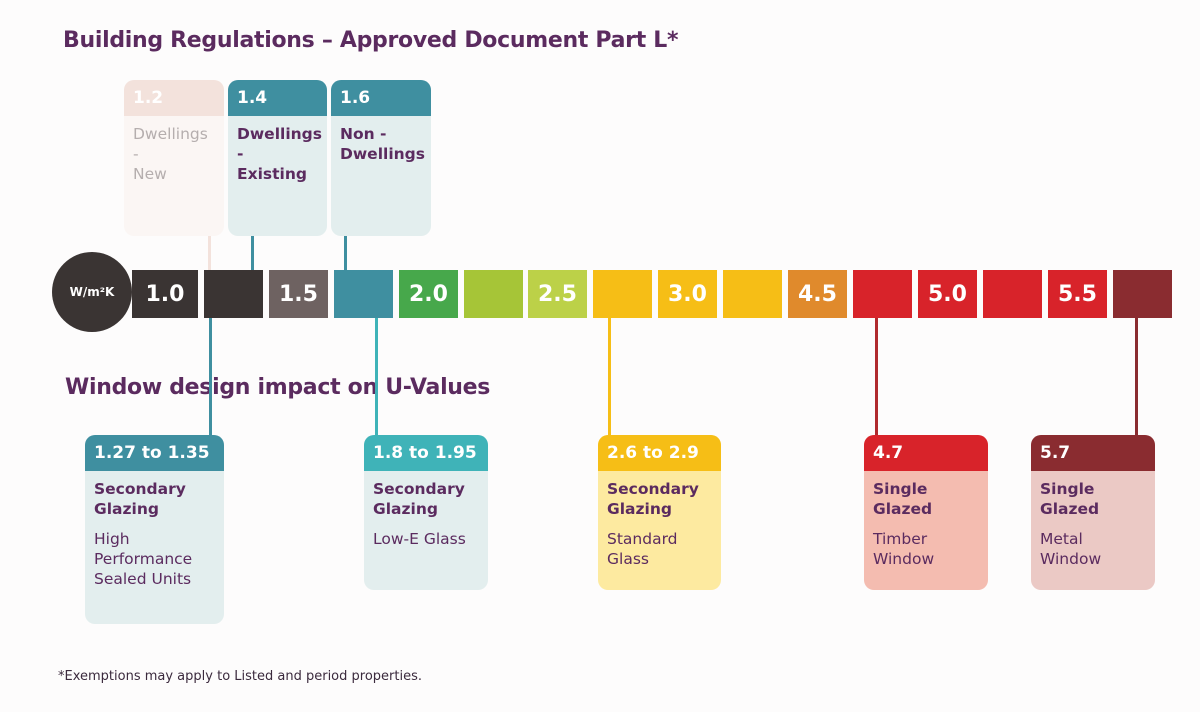 The width and height of the screenshot is (1200, 712). What do you see at coordinates (659, 524) in the screenshot?
I see `design-card-body: Secondary Glazing Standard Glass` at bounding box center [659, 524].